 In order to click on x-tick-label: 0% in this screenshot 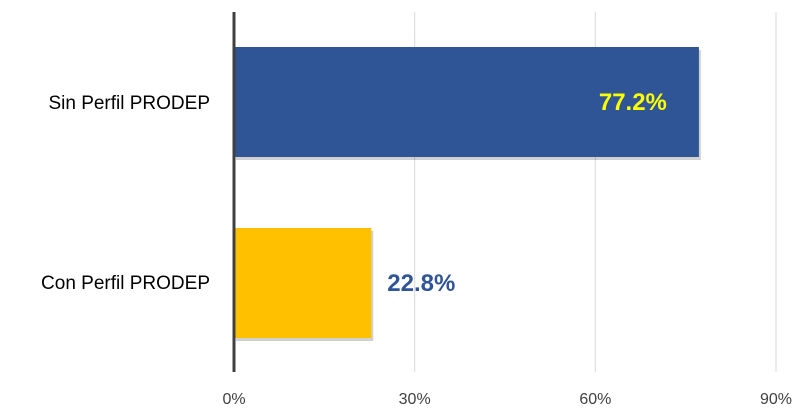, I will do `click(233, 399)`.